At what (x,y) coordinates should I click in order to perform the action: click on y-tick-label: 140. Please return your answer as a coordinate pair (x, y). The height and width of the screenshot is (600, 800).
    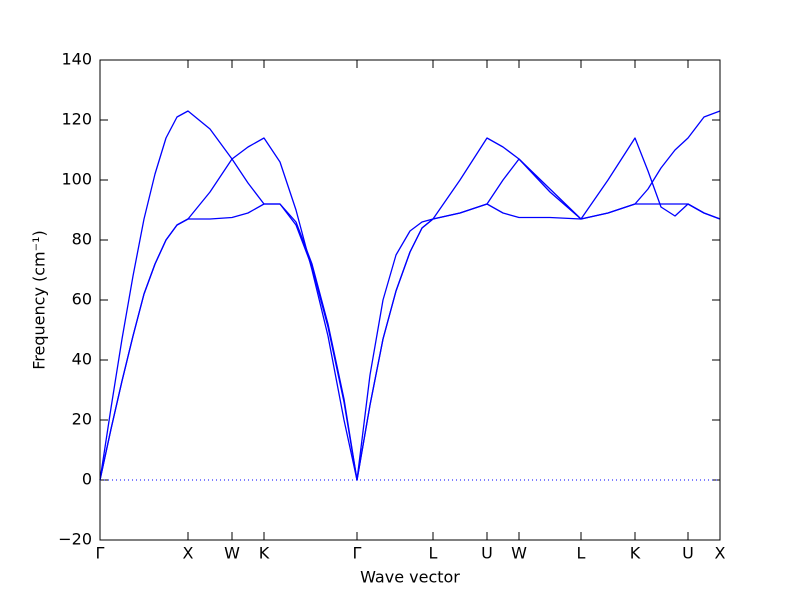
    Looking at the image, I should click on (76, 59).